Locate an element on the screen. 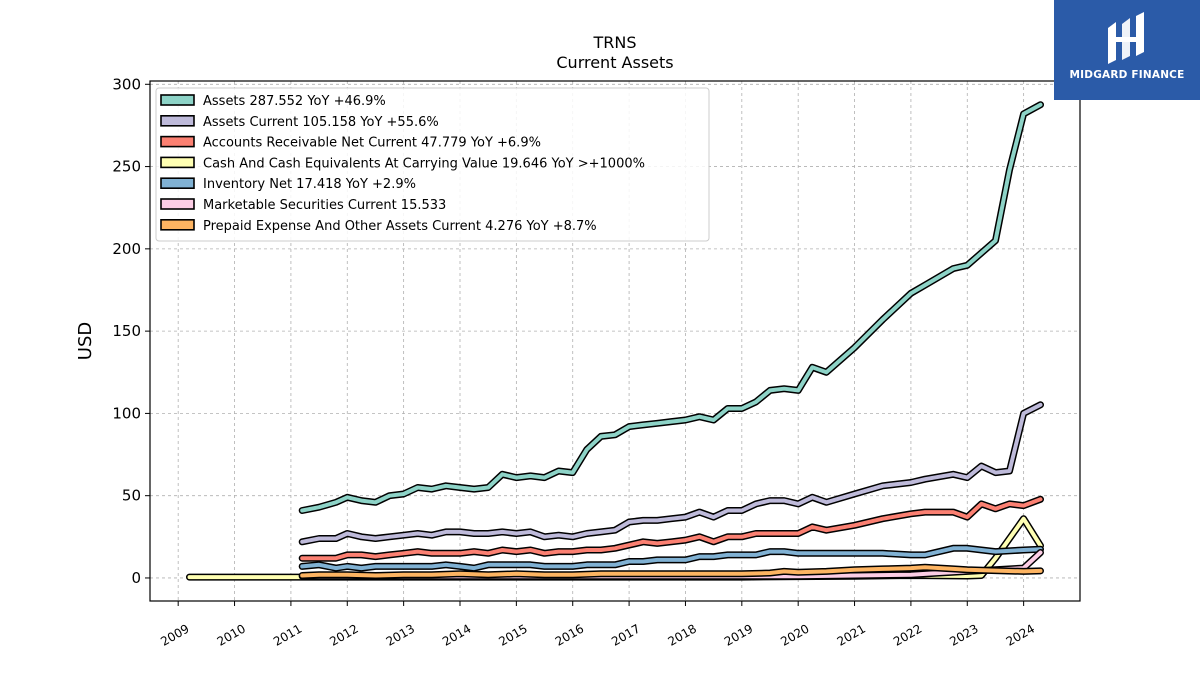  x-tick-label: 2015 is located at coordinates (512, 634).